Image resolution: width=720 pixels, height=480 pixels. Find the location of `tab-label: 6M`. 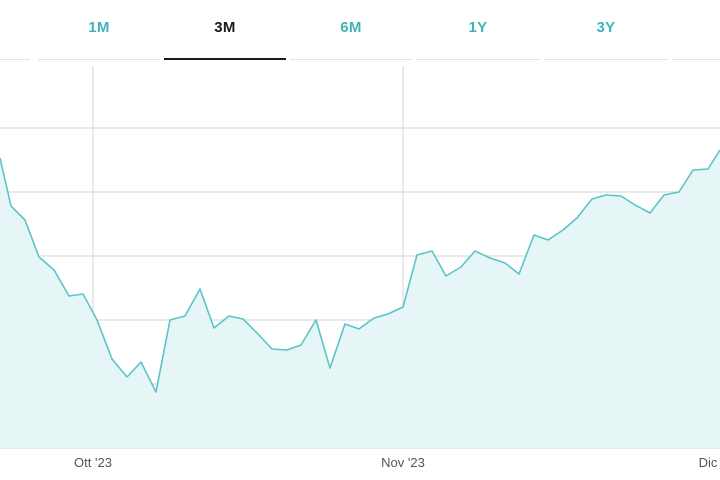

tab-label: 6M is located at coordinates (351, 27).